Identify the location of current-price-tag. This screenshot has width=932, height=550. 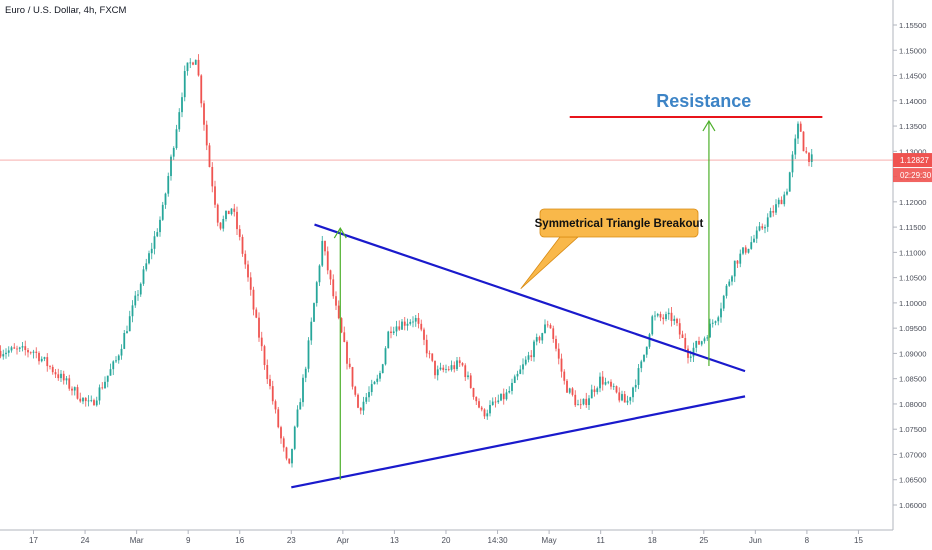
(912, 160).